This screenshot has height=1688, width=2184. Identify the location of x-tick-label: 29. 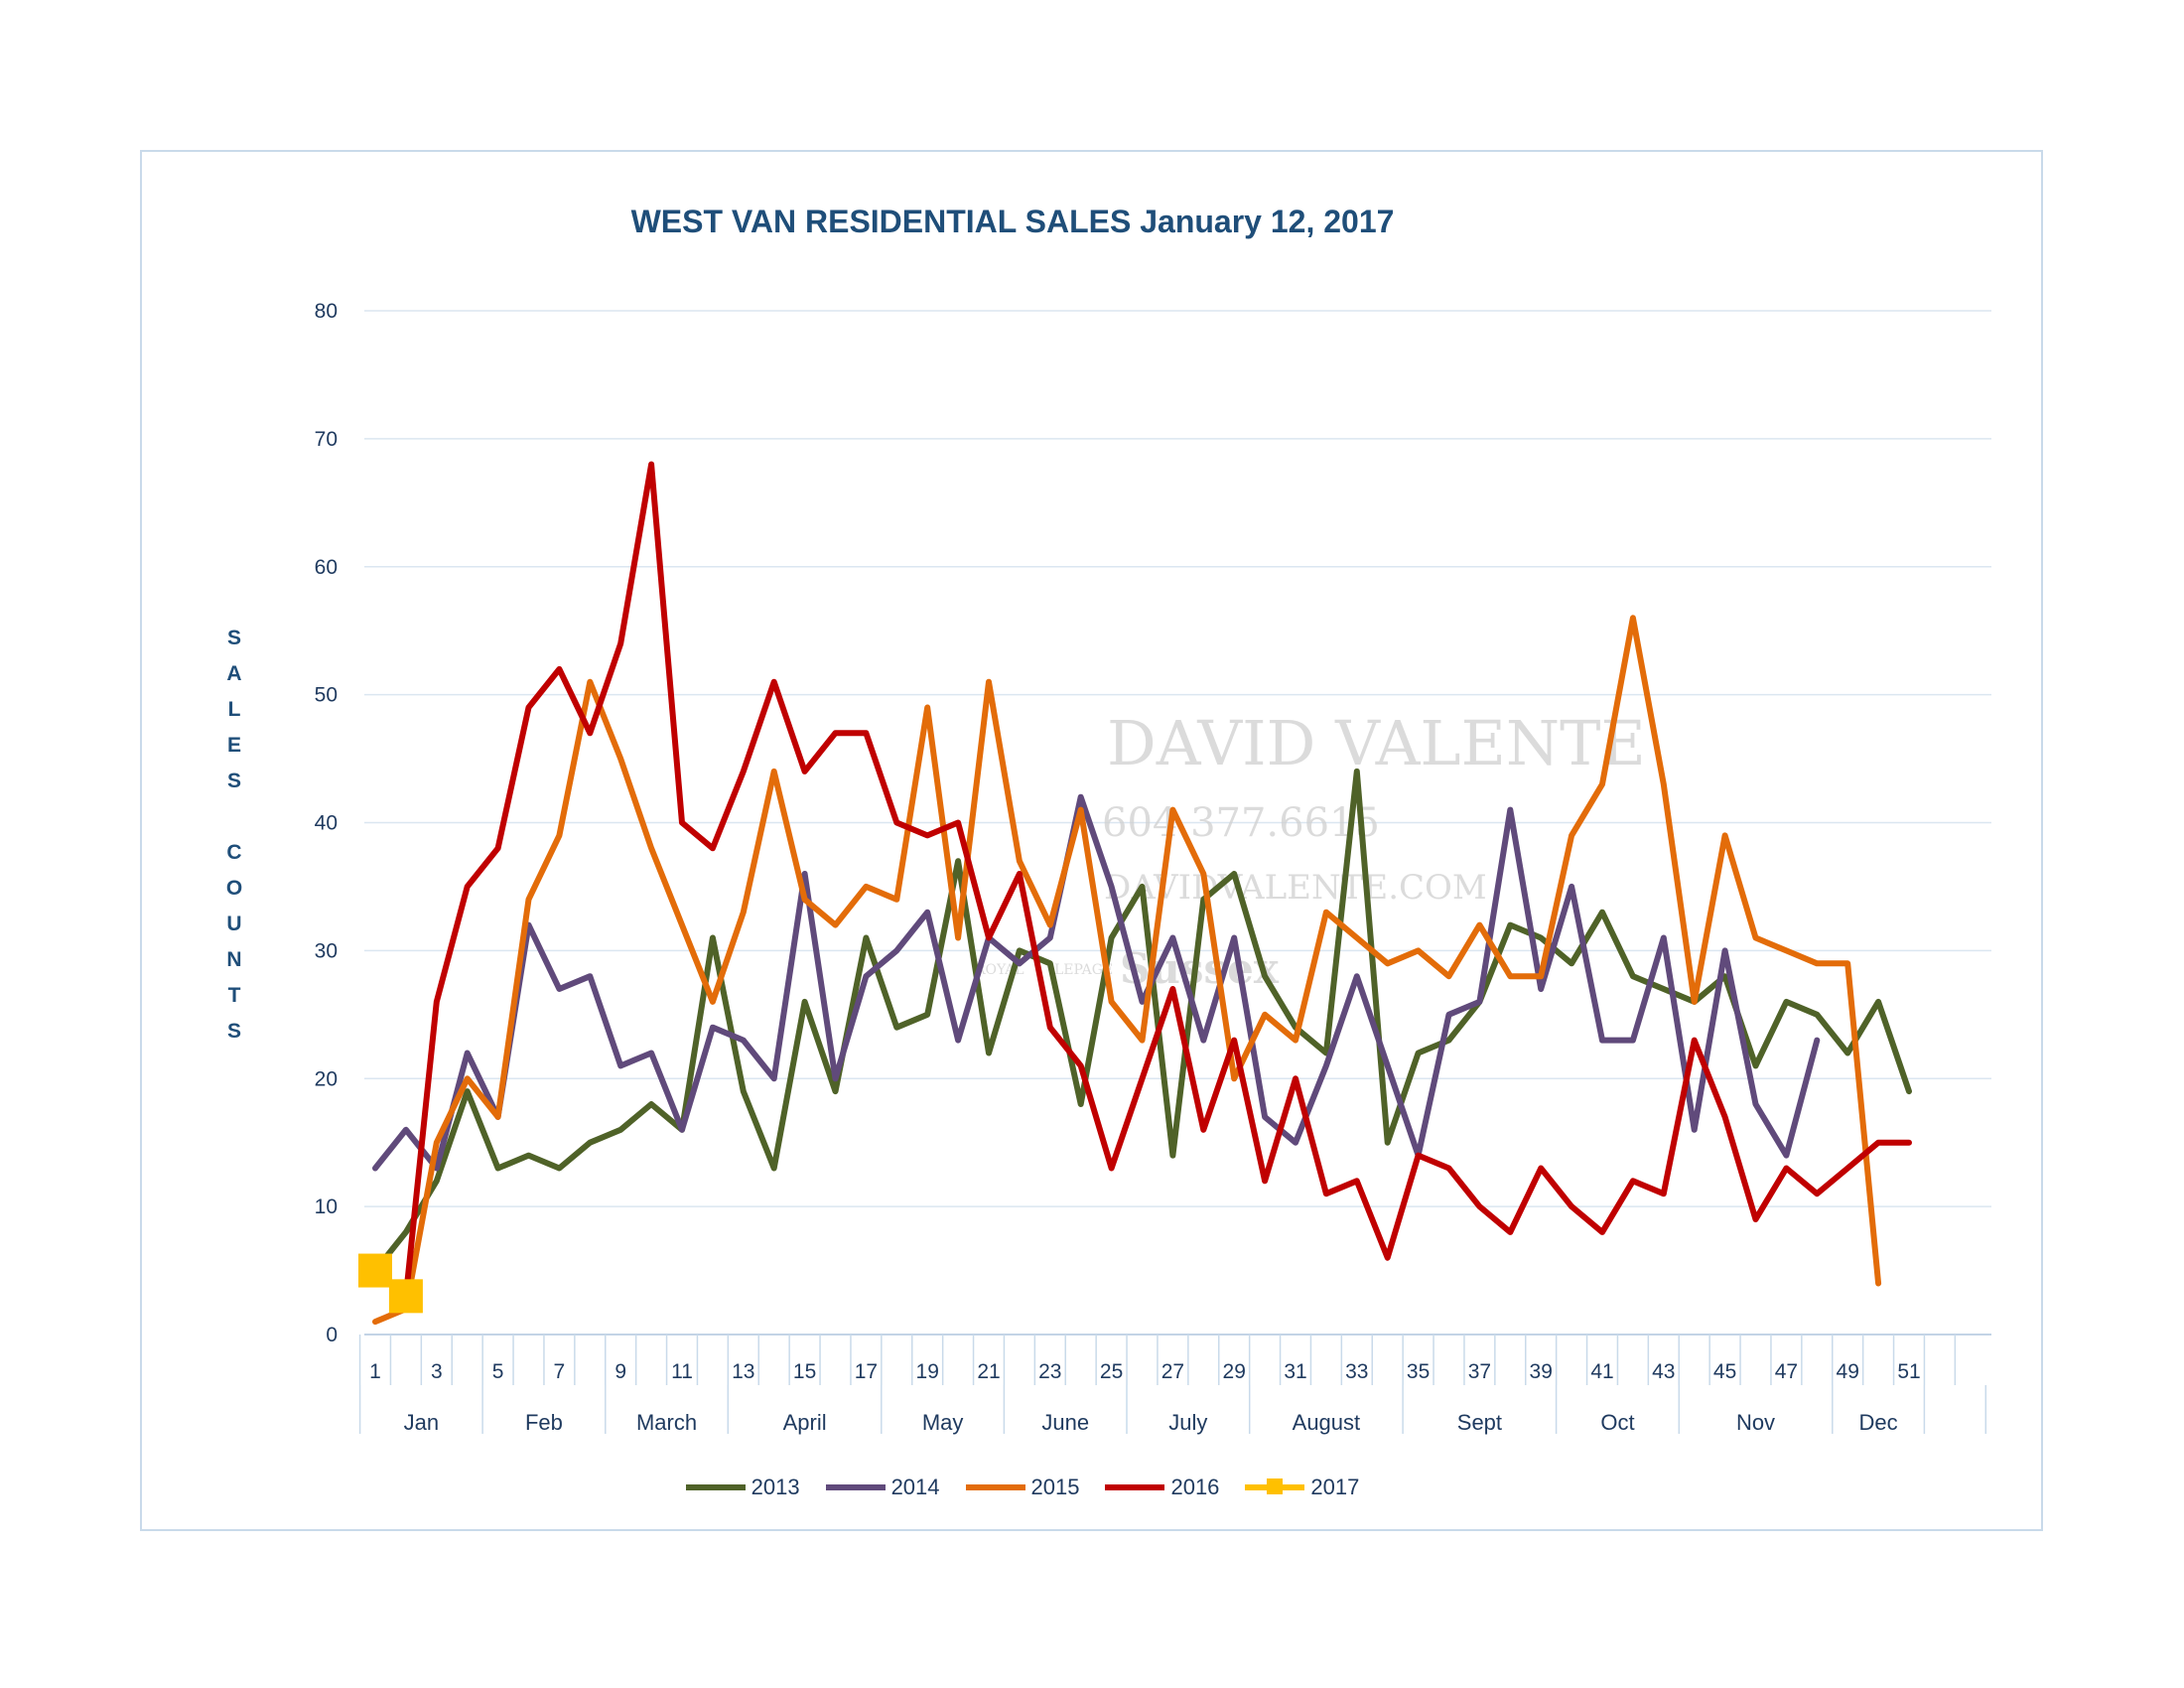
(1234, 1371).